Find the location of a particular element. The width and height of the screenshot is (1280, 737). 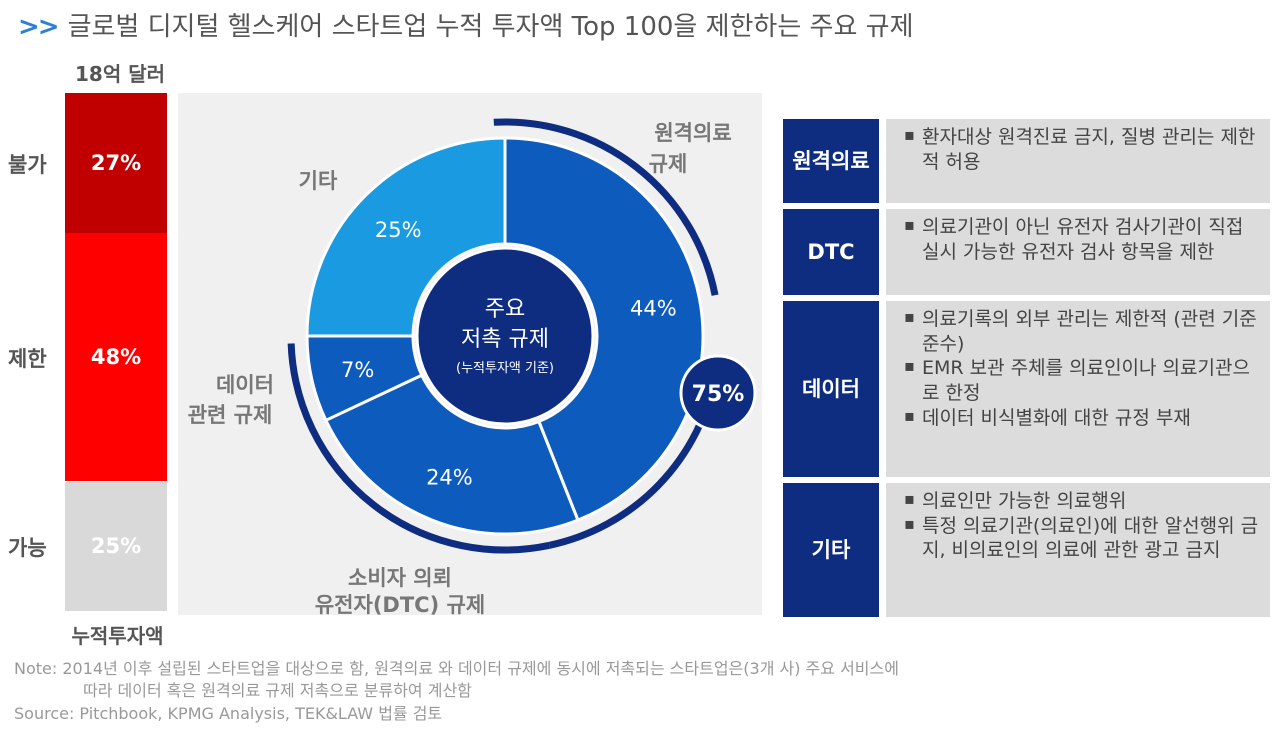

remote-regulation-arc is located at coordinates (606, 207).